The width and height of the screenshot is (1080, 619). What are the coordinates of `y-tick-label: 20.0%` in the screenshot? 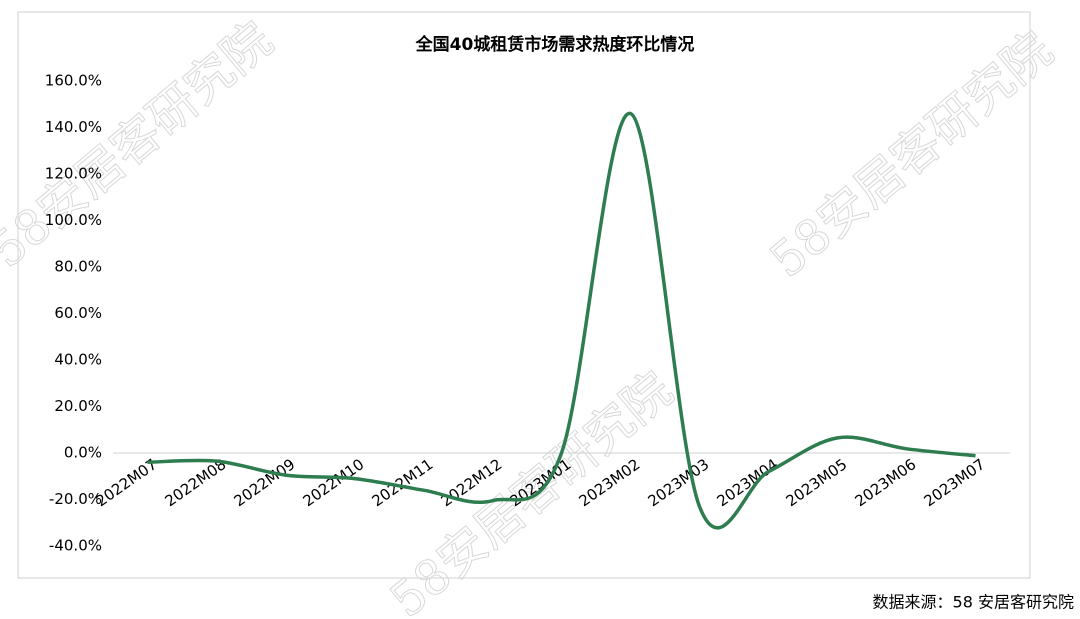 It's located at (78, 406).